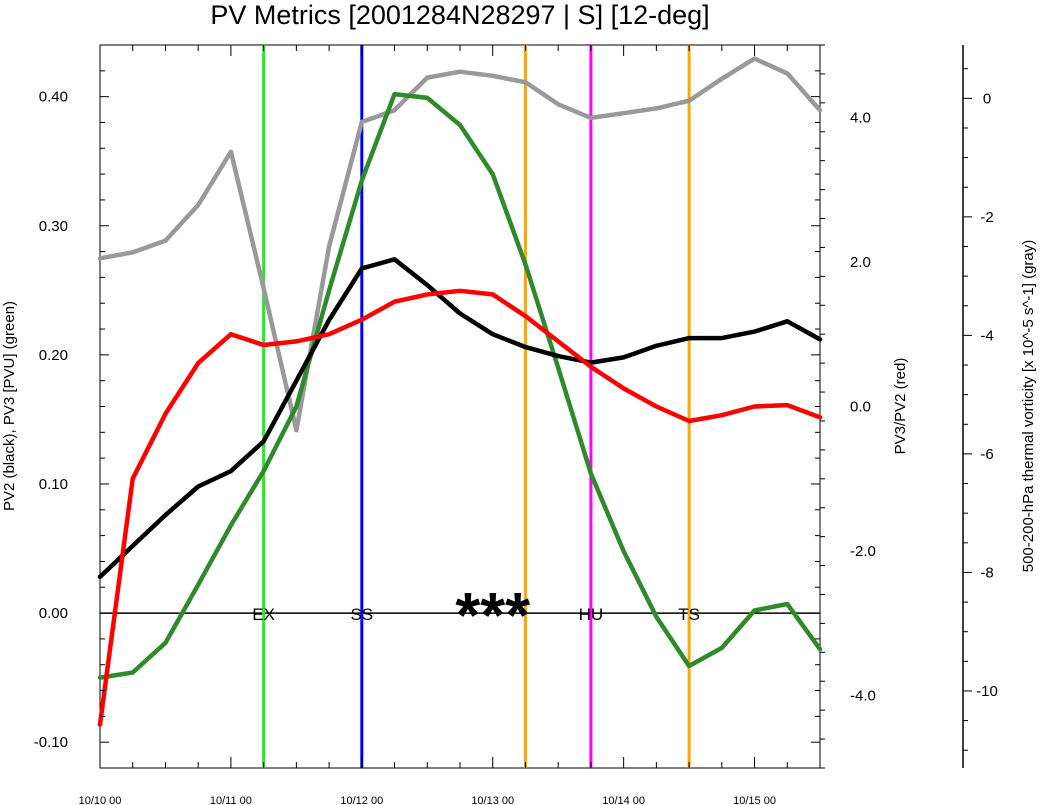 The image size is (1040, 805). Describe the element at coordinates (100, 800) in the screenshot. I see `x-tick-label: 10/10 00` at that location.